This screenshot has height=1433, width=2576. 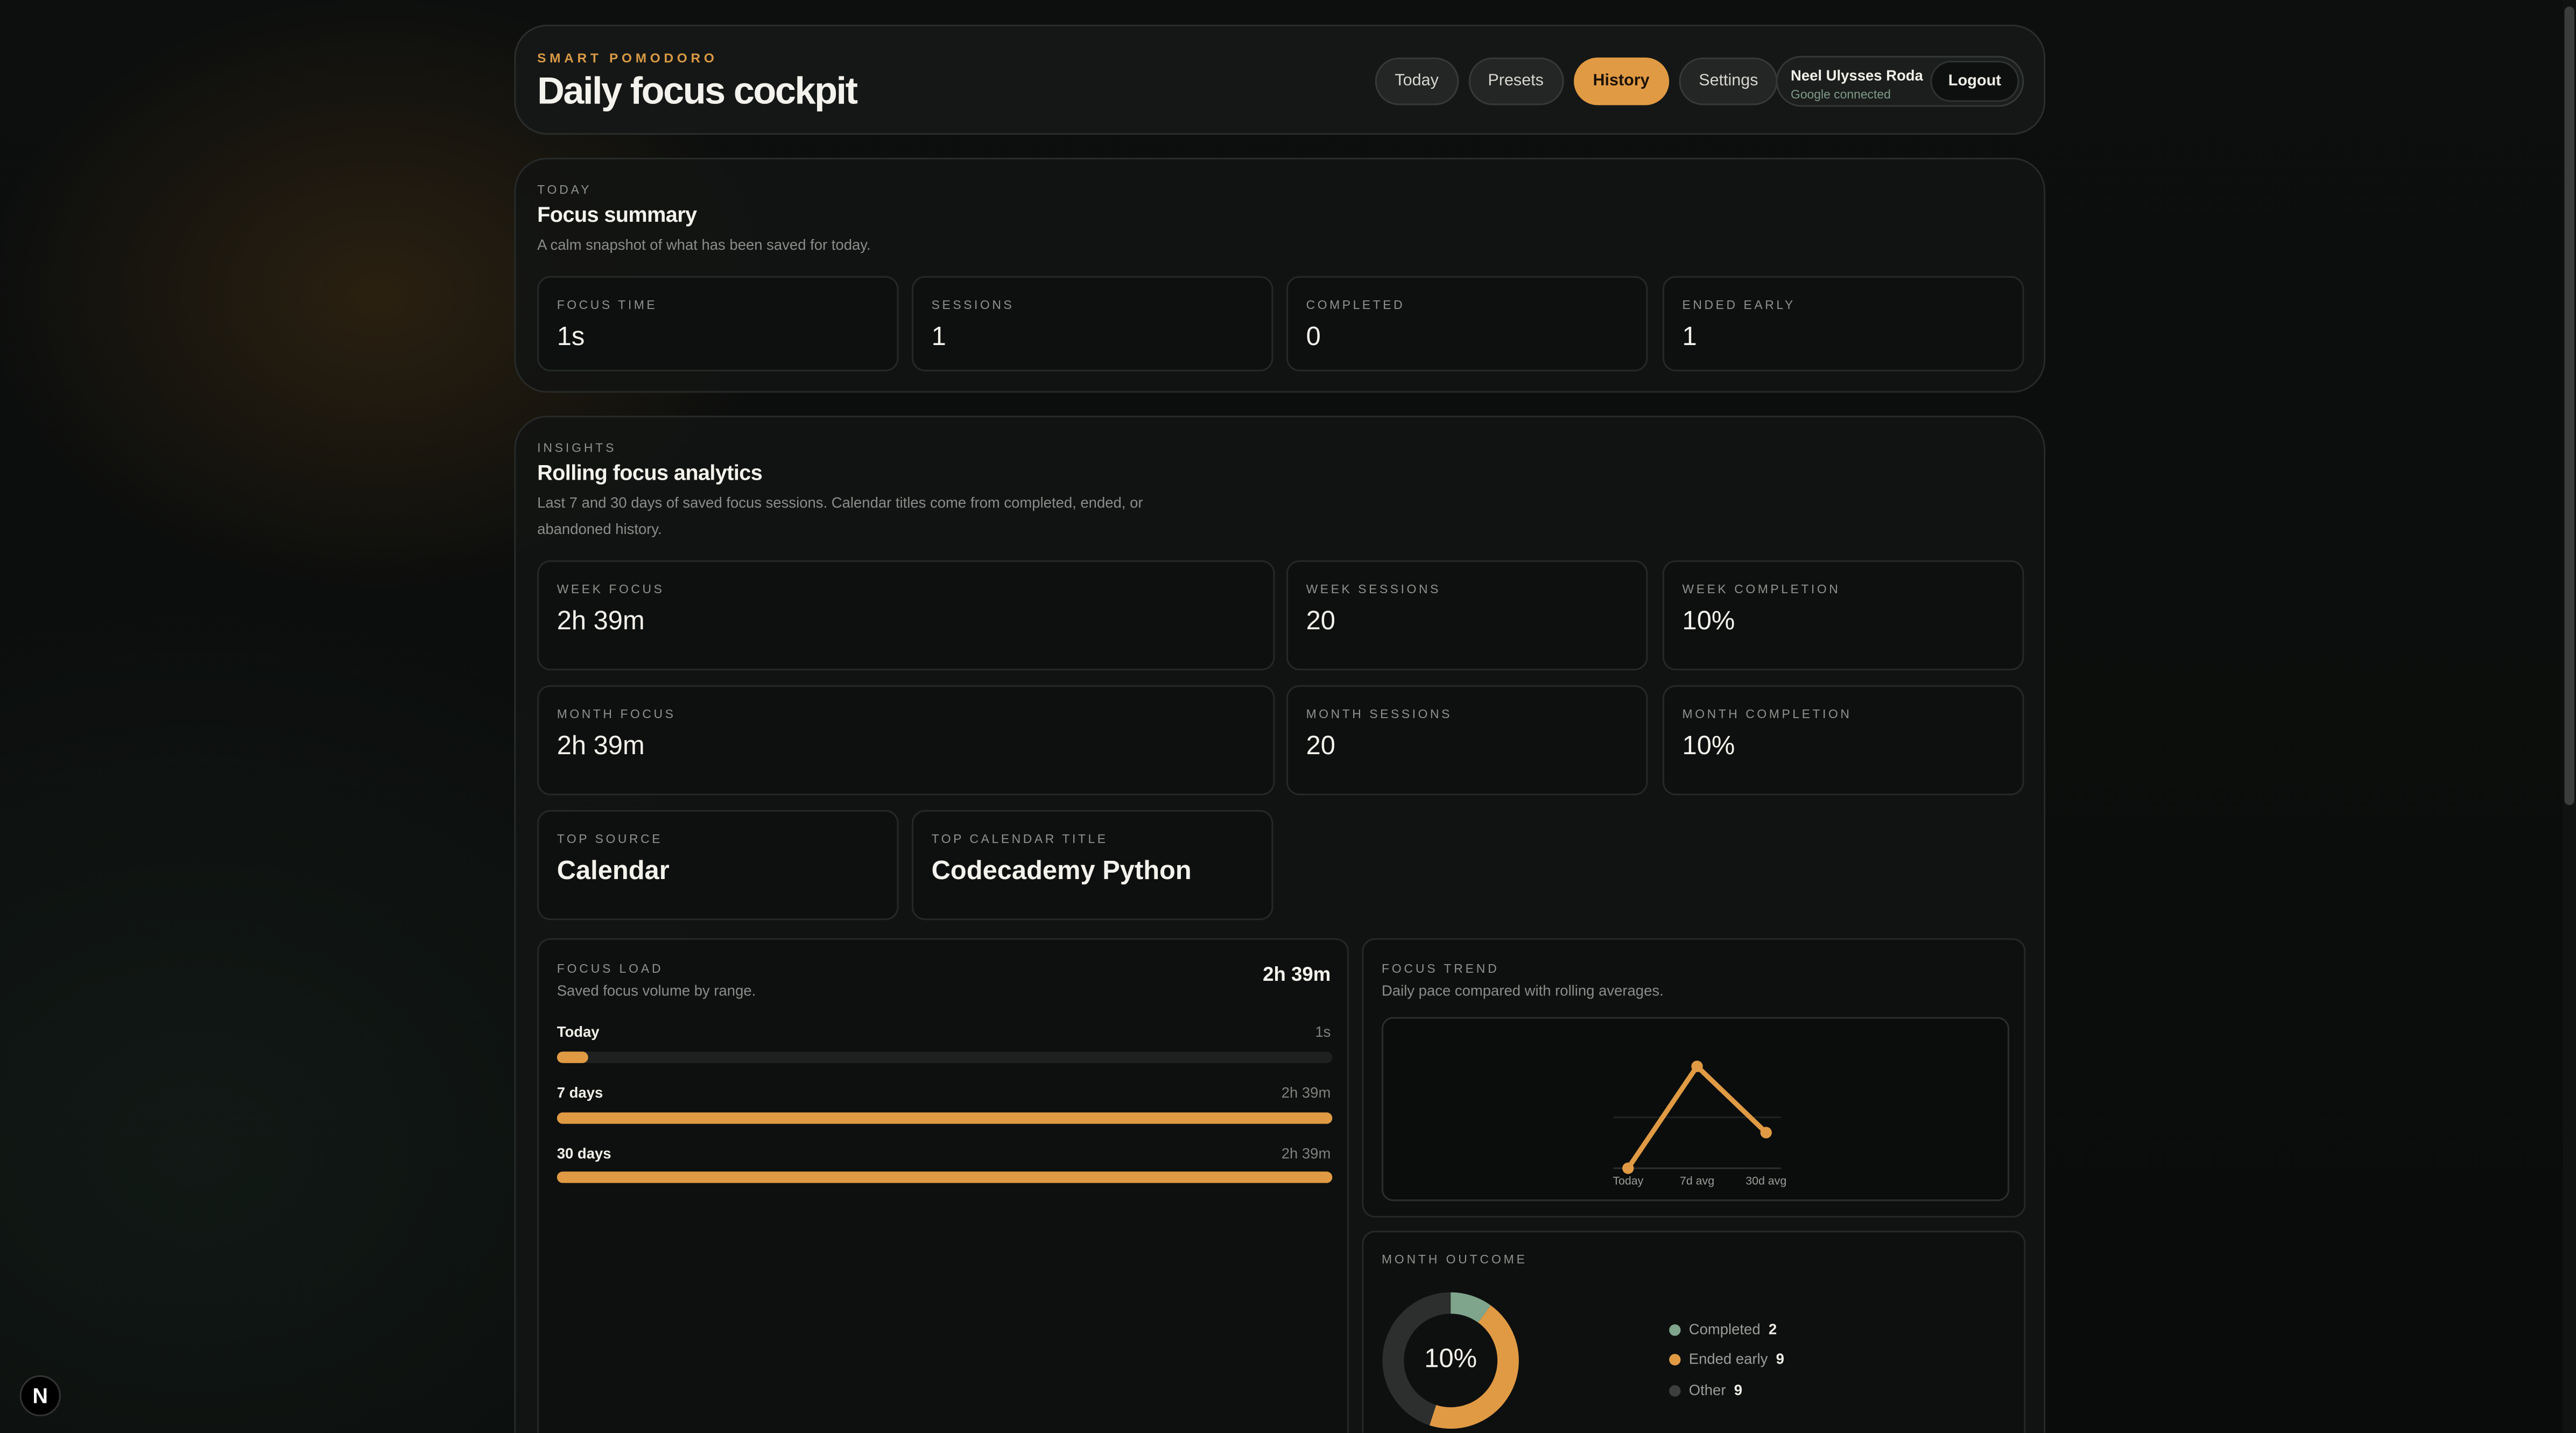 What do you see at coordinates (1093, 323) in the screenshot?
I see `stat-sessions: SESSIONS 1` at bounding box center [1093, 323].